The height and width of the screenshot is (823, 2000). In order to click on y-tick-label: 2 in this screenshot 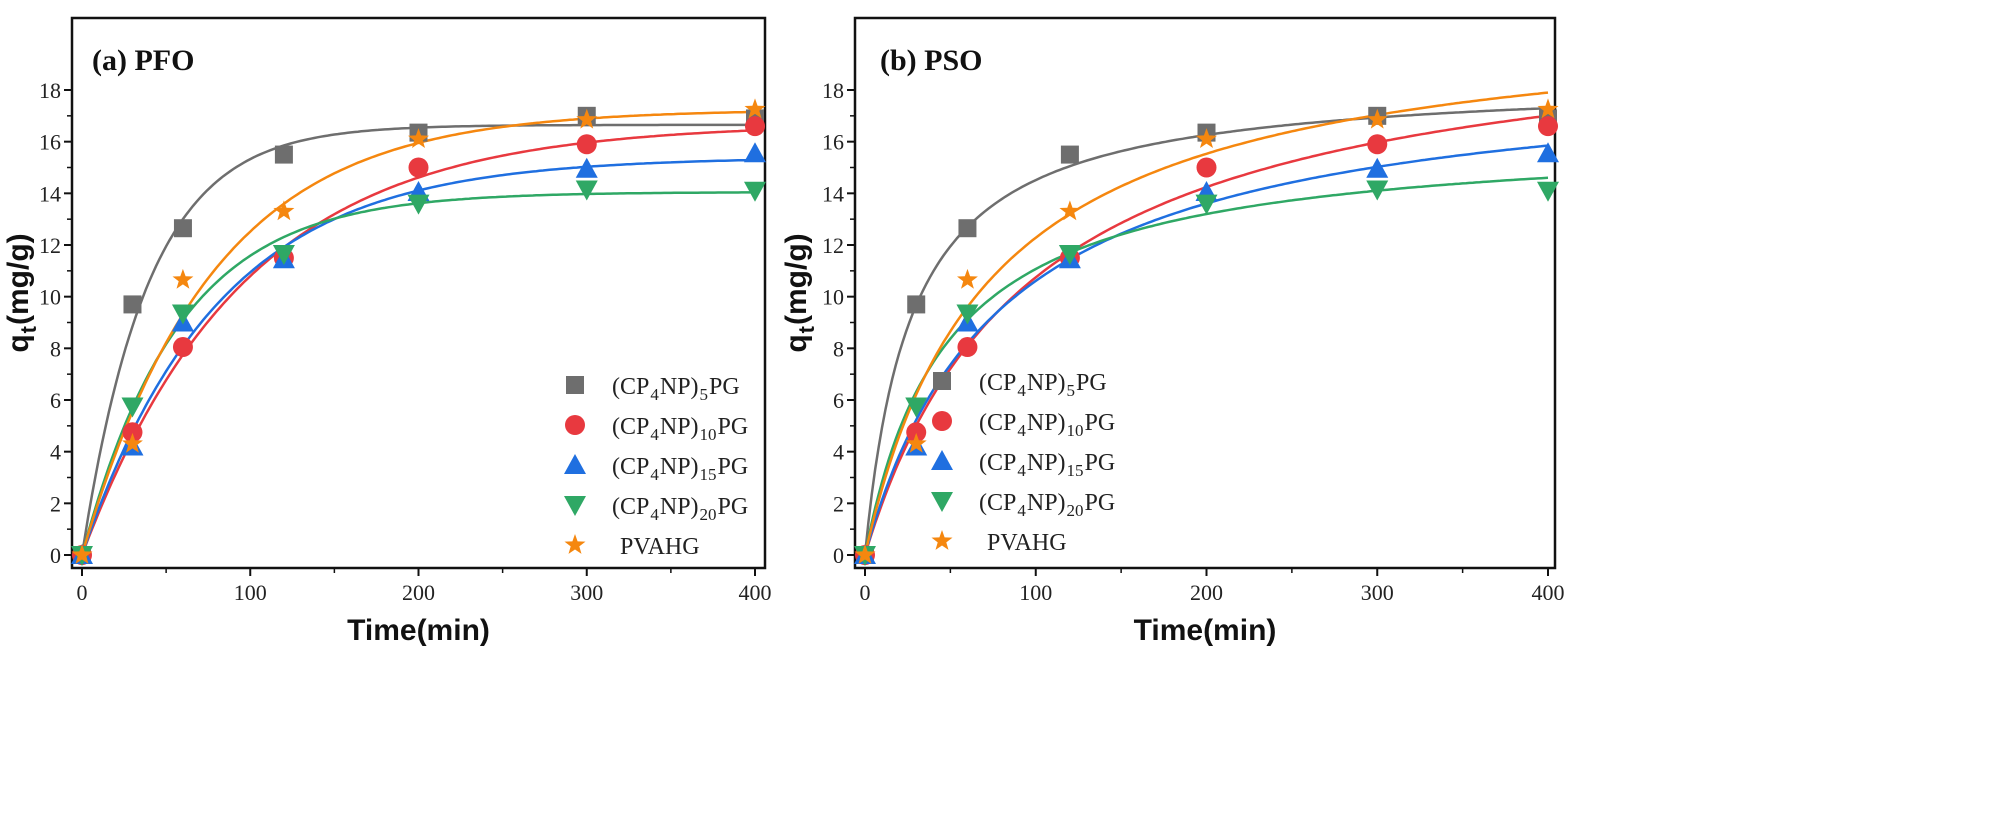, I will do `click(55, 503)`.